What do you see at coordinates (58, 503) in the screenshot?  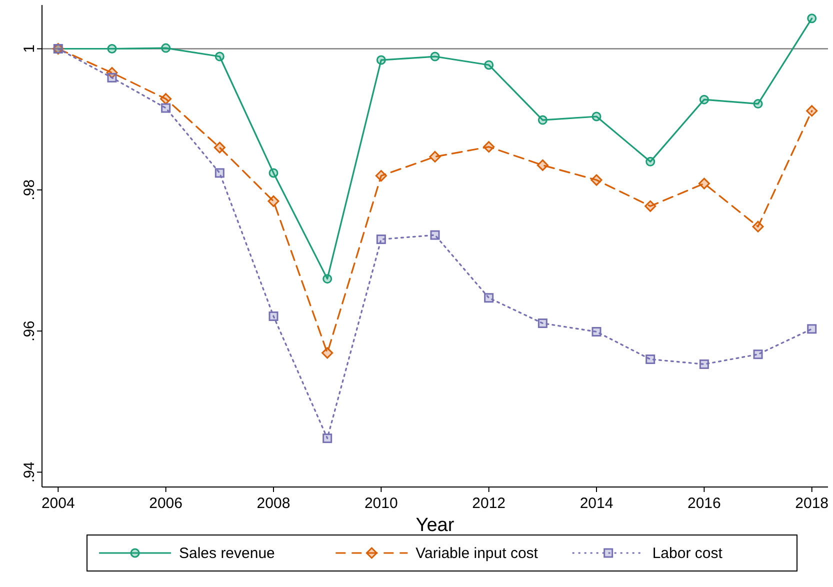 I see `x-tick-label: 2004` at bounding box center [58, 503].